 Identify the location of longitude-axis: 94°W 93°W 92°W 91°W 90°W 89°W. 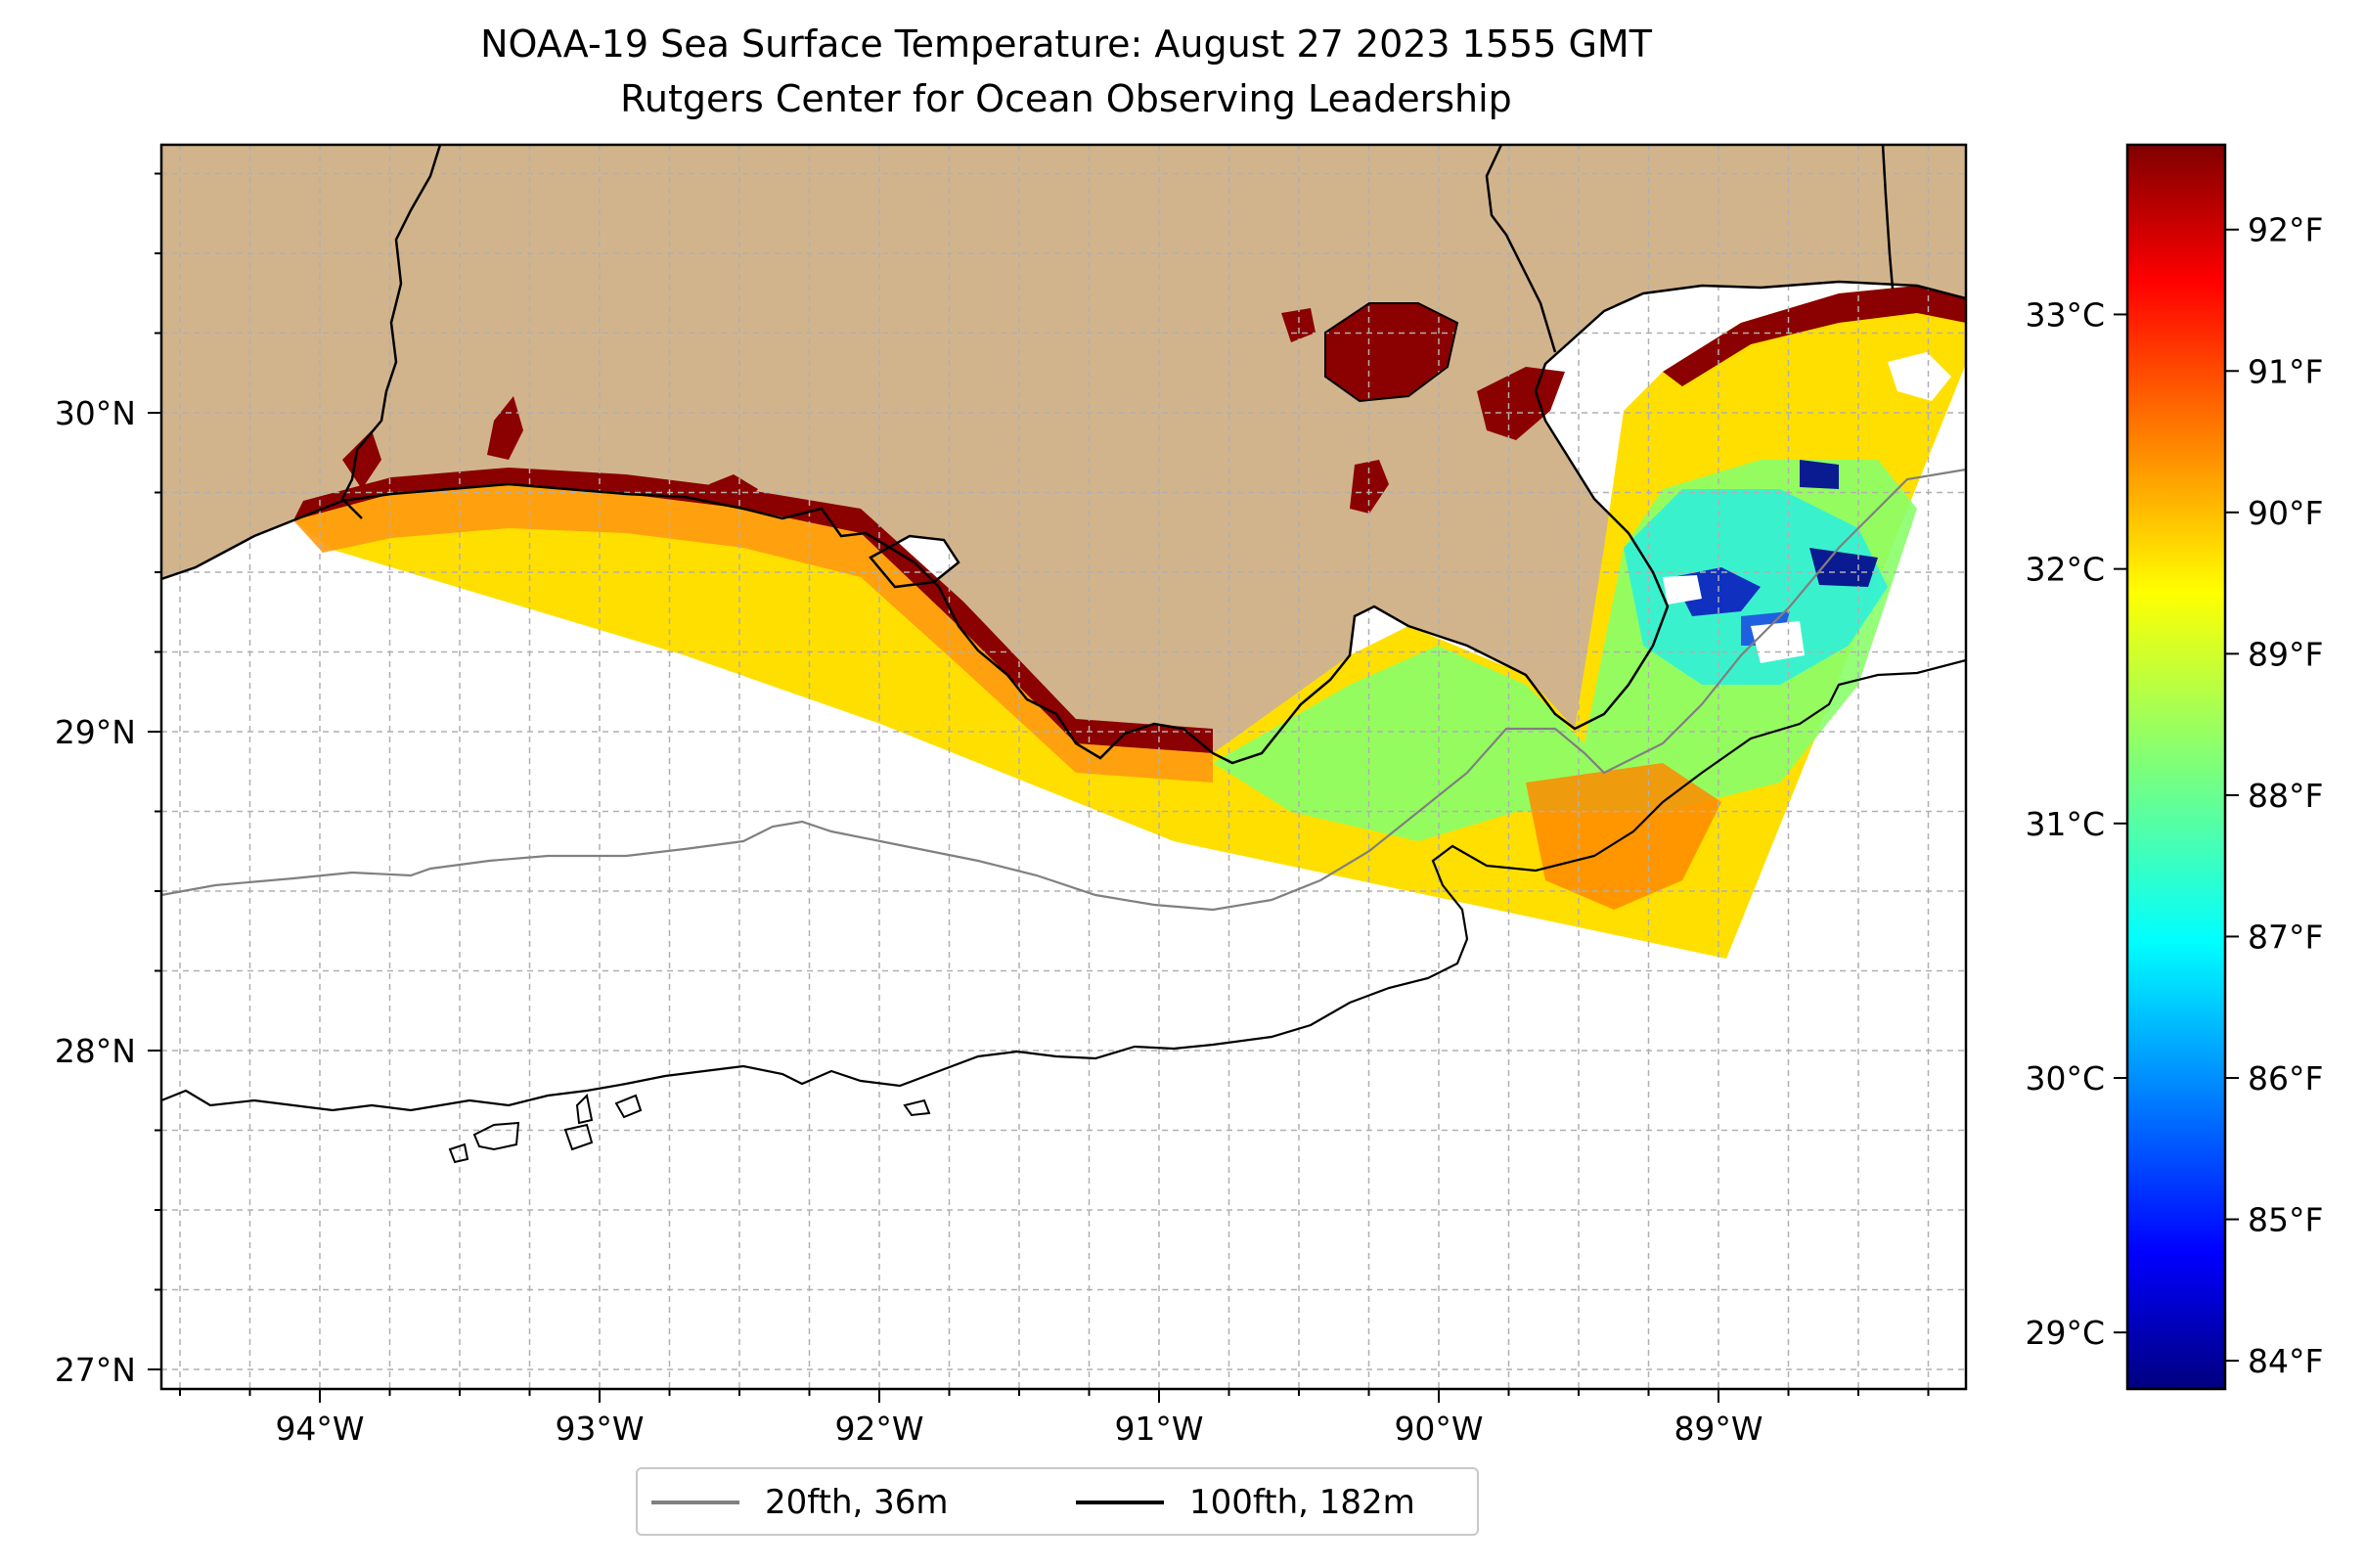
(1054, 1418).